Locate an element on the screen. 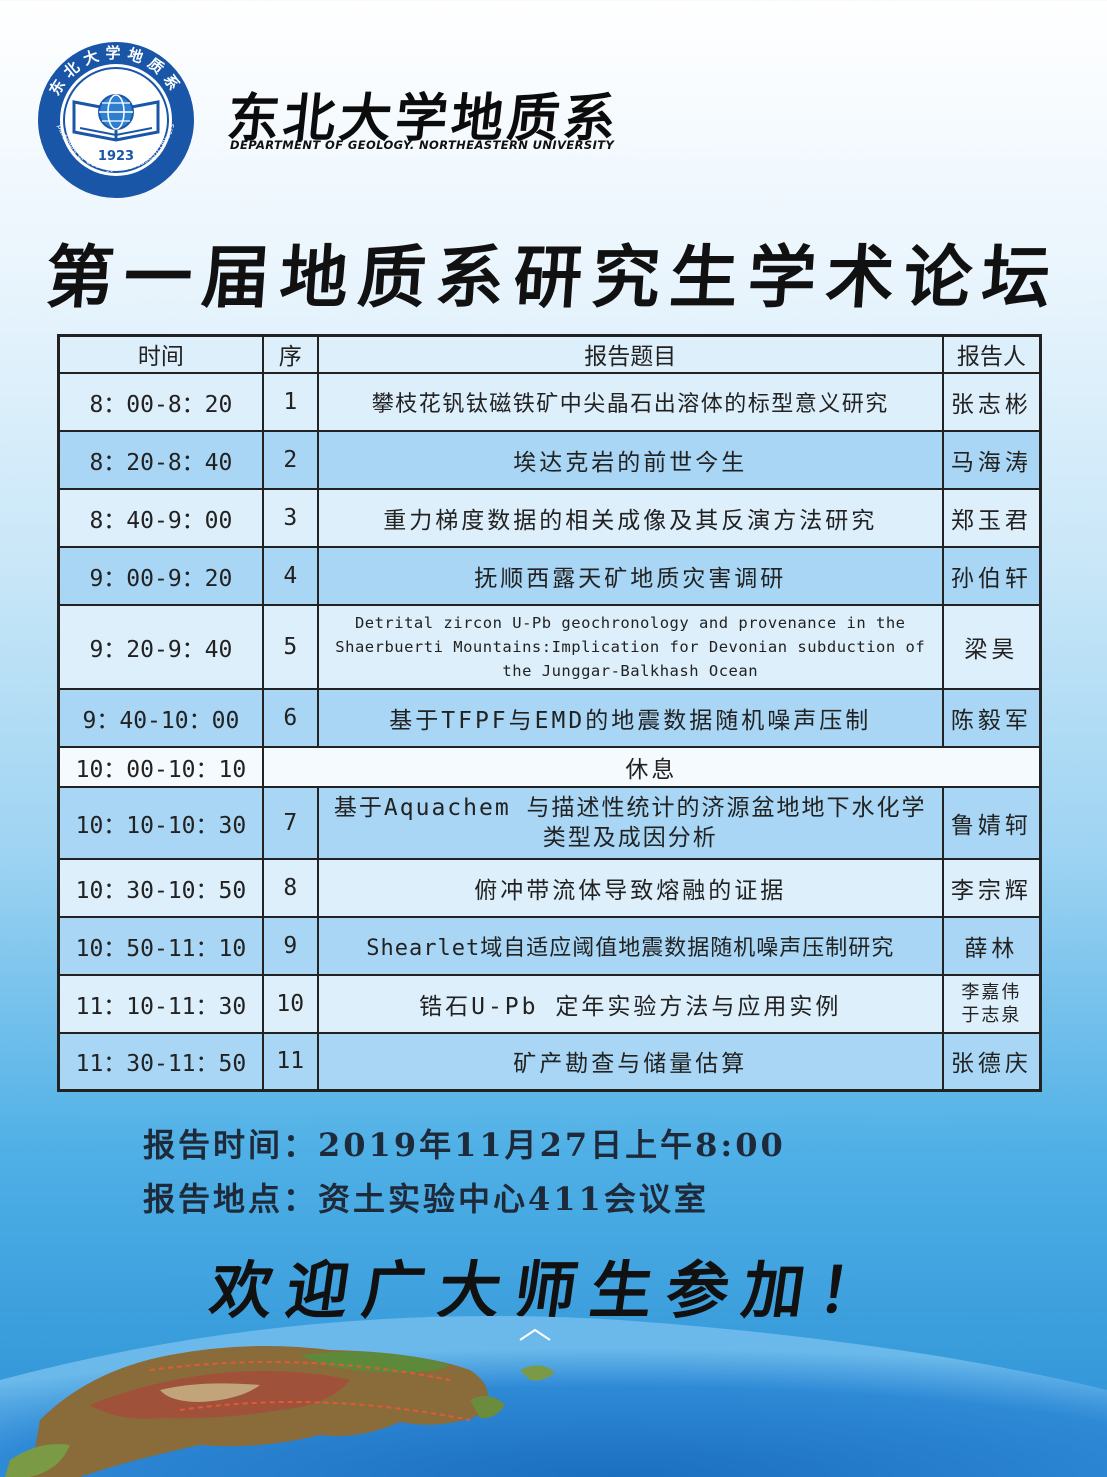 The width and height of the screenshot is (1107, 1477). speaker-name: 李嘉伟 is located at coordinates (991, 992).